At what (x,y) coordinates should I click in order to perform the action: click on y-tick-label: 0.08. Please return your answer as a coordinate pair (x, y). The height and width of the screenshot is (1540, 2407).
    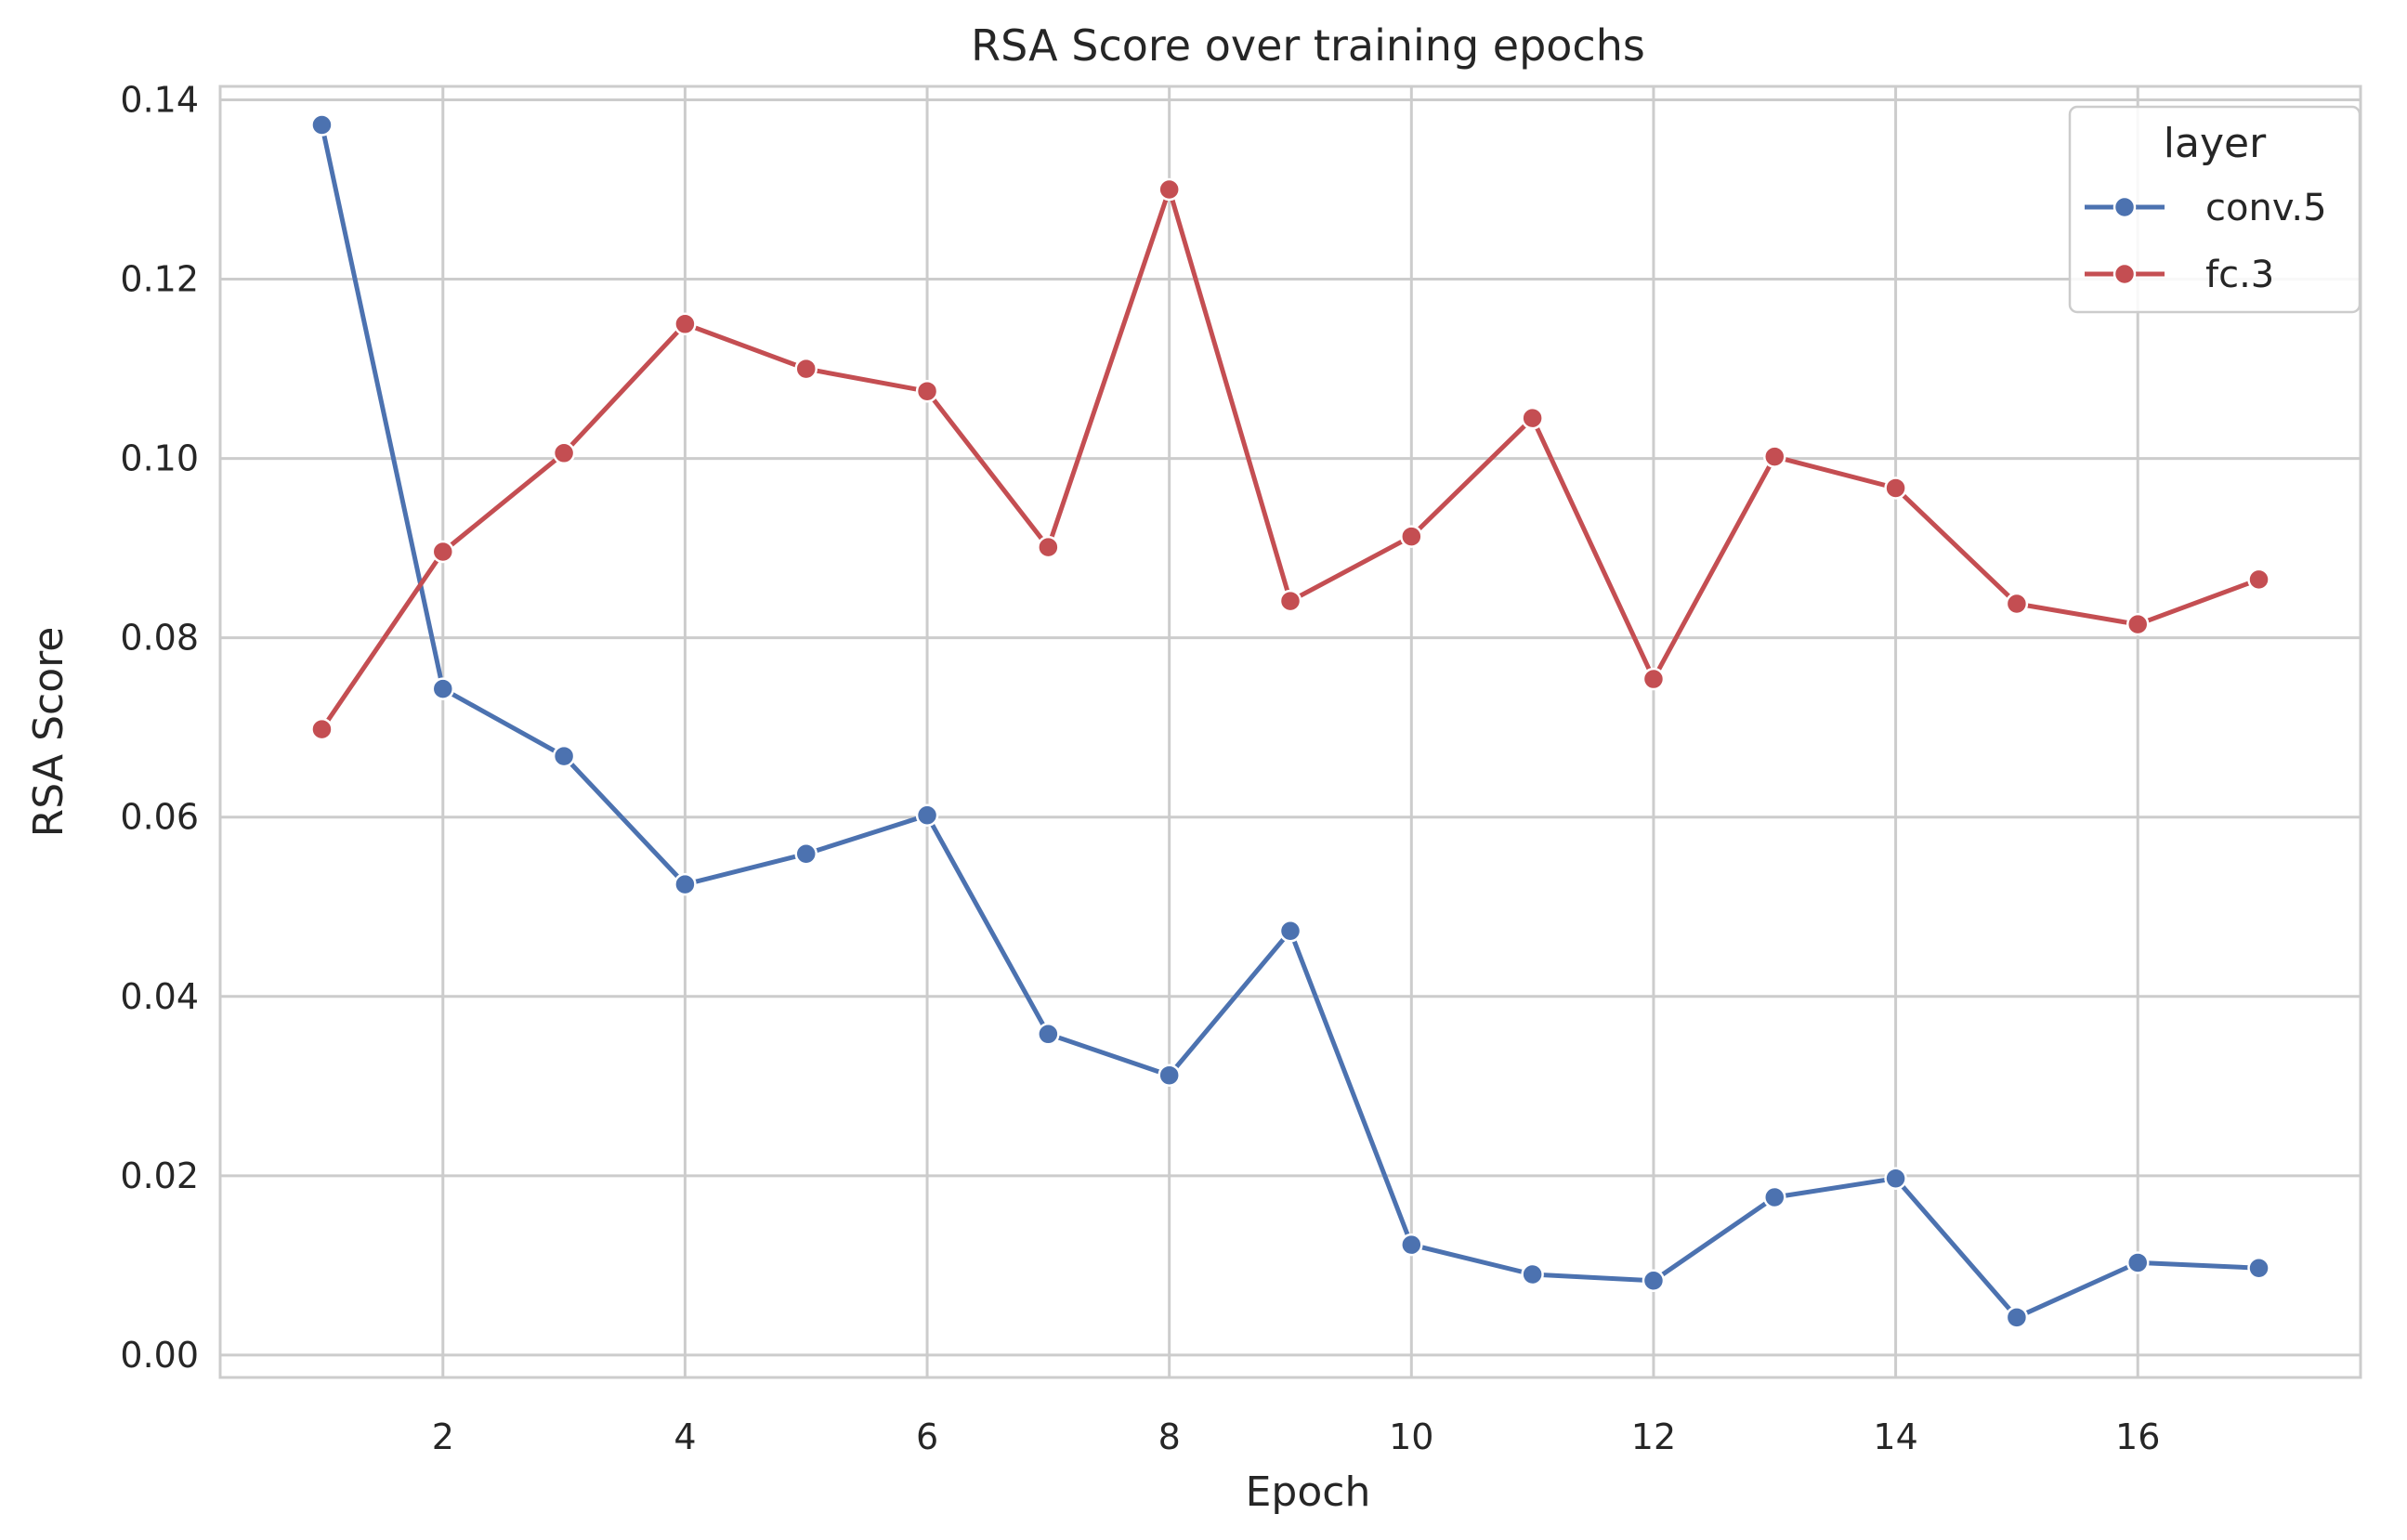
    Looking at the image, I should click on (159, 638).